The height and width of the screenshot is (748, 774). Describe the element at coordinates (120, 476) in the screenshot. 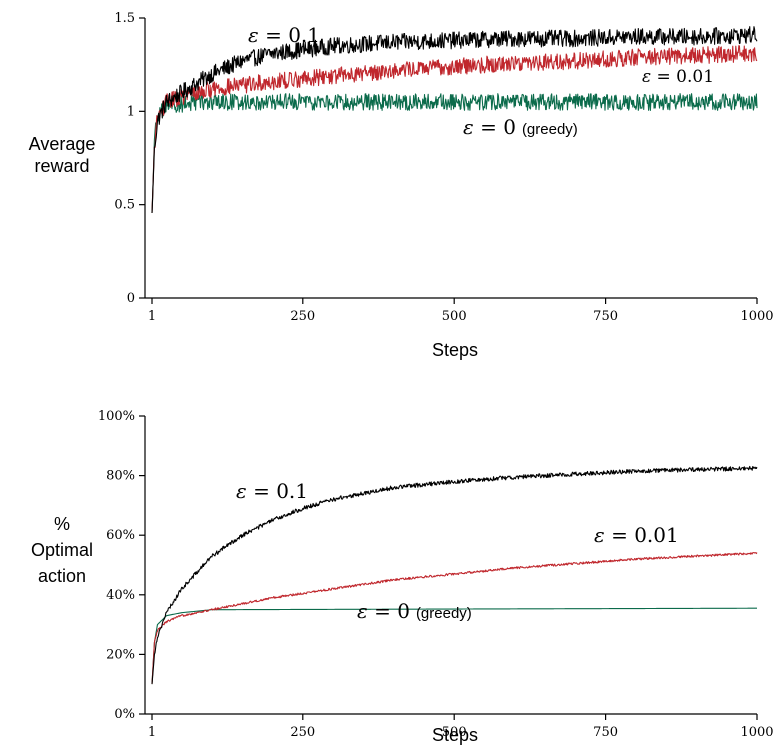

I see `optimal-action-y-tick-label: 80%` at that location.